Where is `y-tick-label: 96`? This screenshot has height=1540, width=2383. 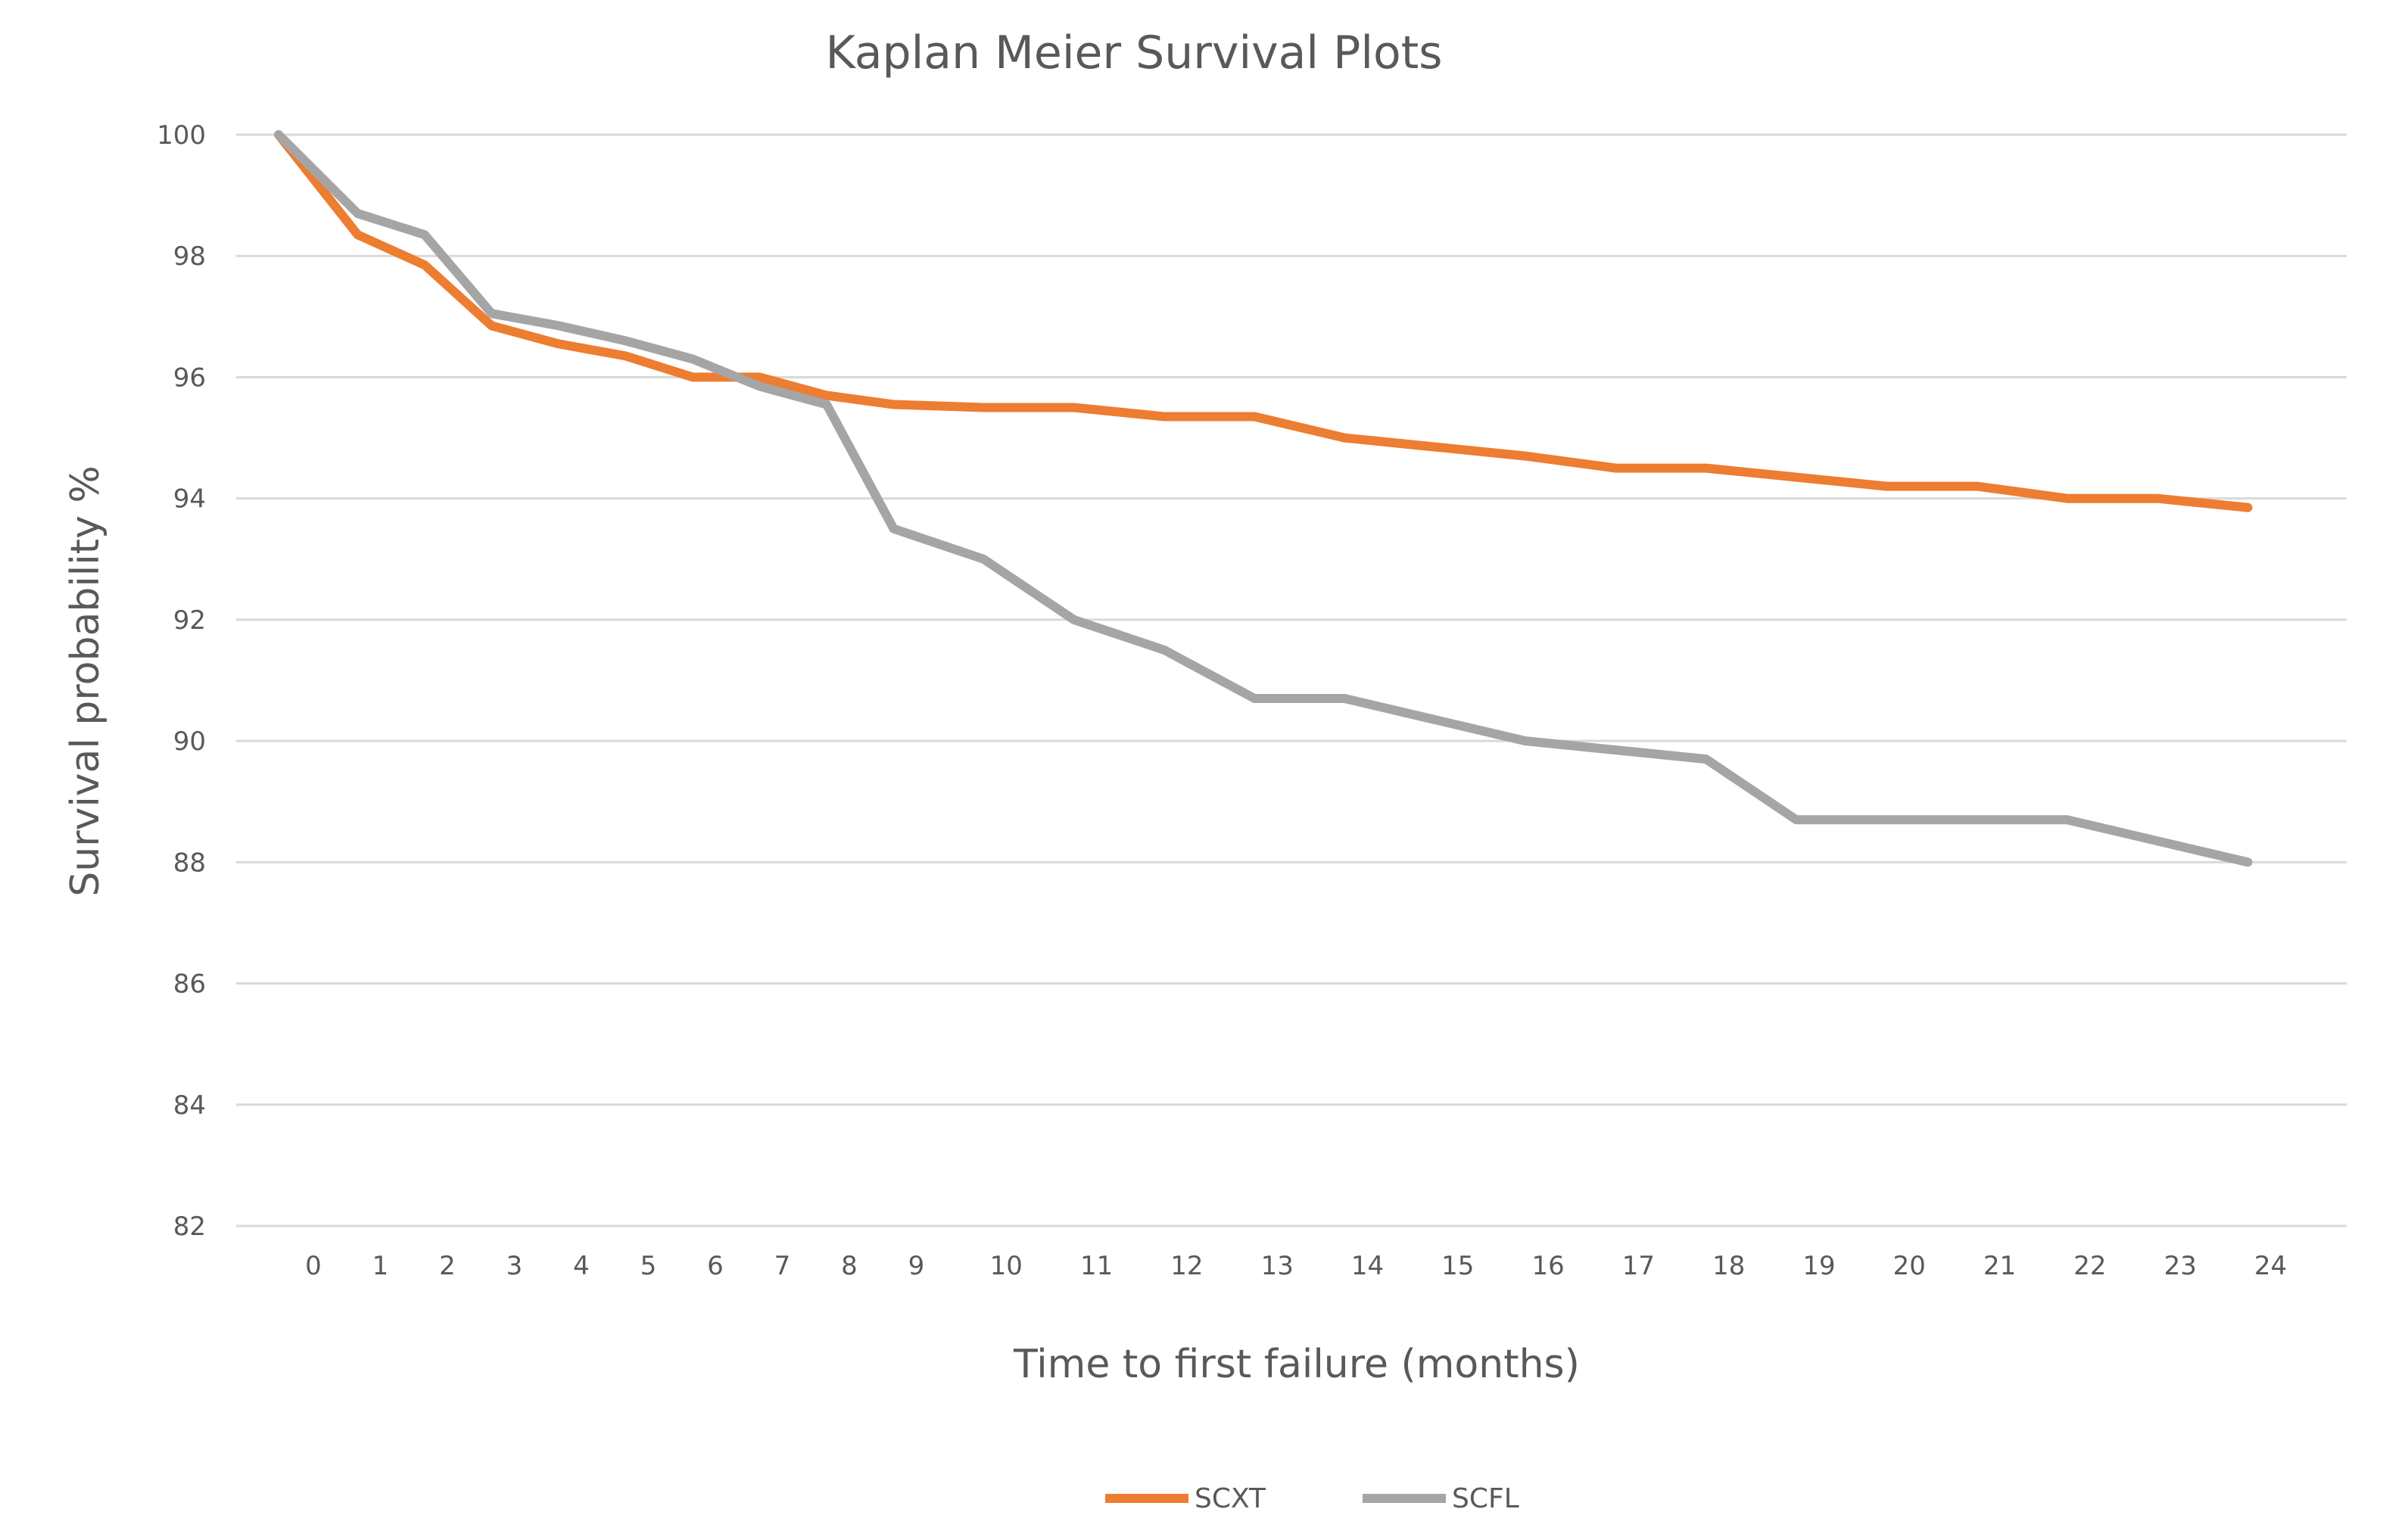
y-tick-label: 96 is located at coordinates (189, 377).